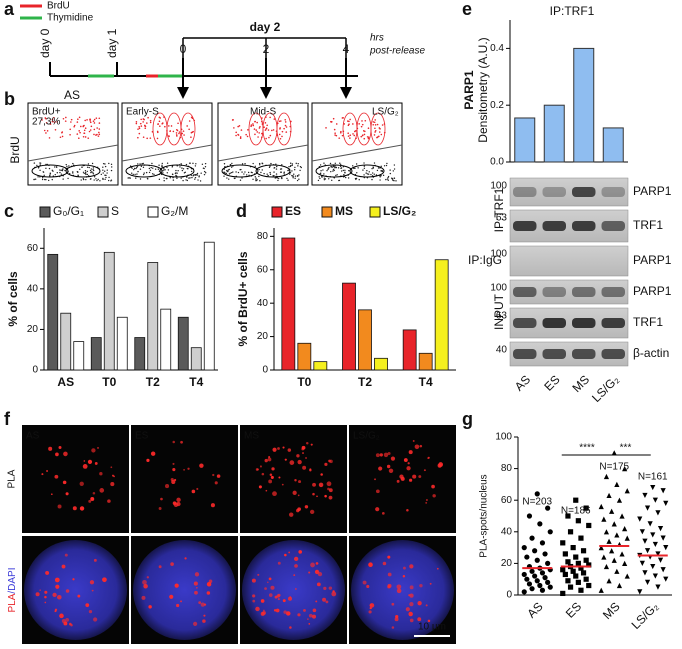 This screenshot has width=682, height=649. I want to click on band-label: TRF1, so click(648, 225).